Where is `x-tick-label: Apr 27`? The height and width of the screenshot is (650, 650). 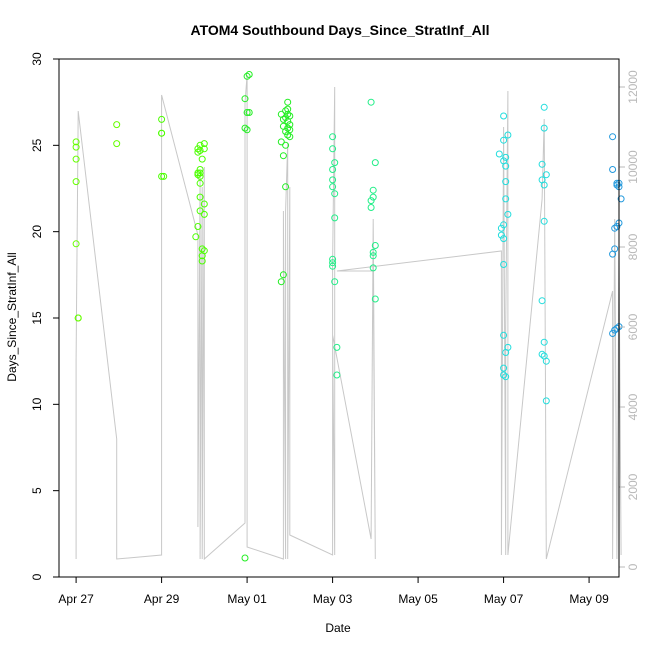 x-tick-label: Apr 27 is located at coordinates (76, 599).